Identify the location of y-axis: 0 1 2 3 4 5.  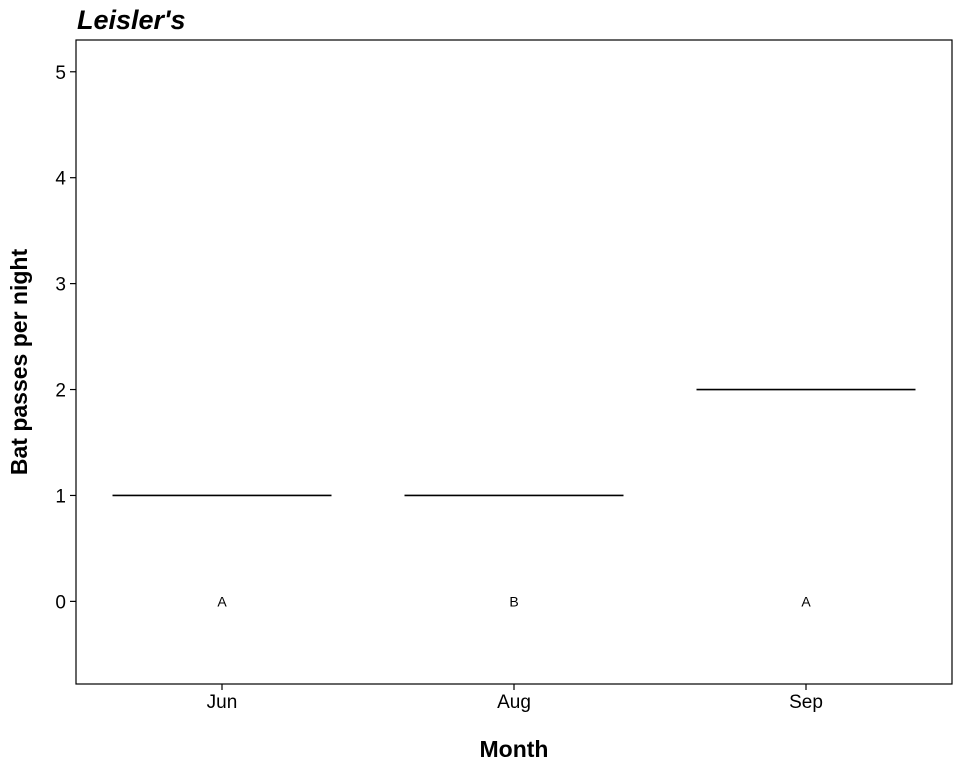
(65, 338).